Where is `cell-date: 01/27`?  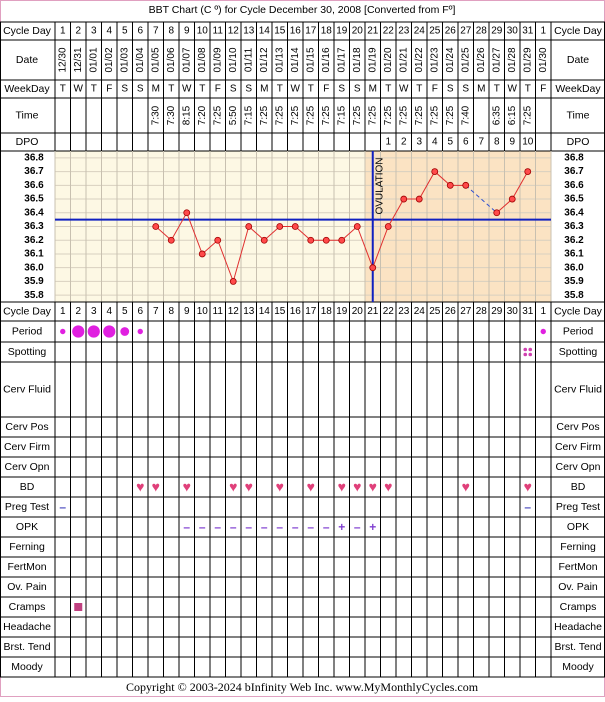
cell-date: 01/27 is located at coordinates (496, 59).